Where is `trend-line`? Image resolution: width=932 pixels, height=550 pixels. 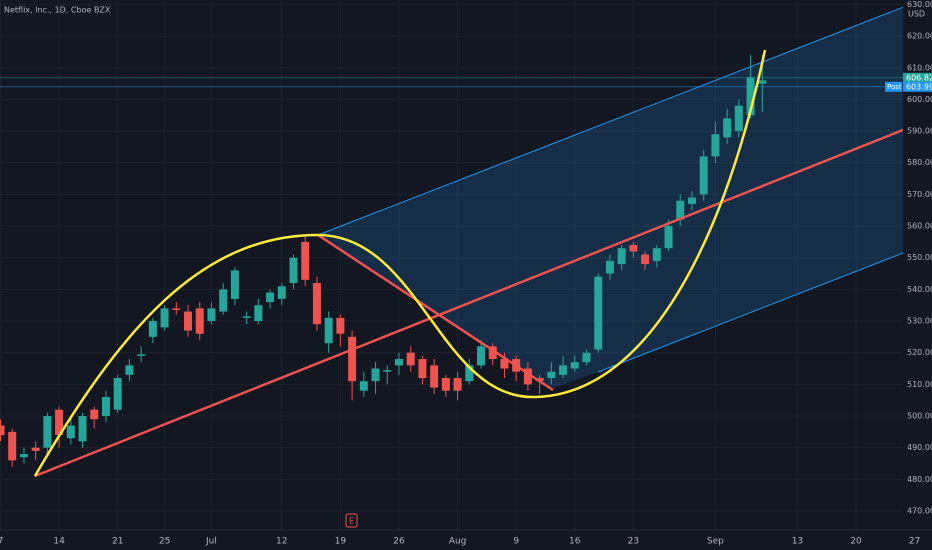 trend-line is located at coordinates (435, 312).